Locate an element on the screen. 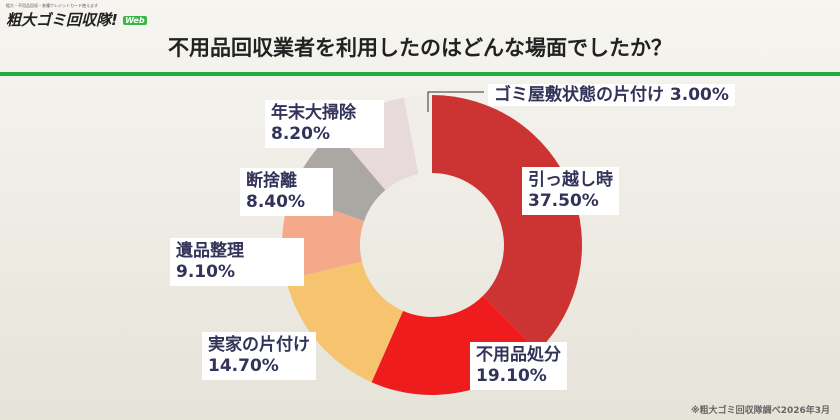  label-4: 断捨離 8.40% is located at coordinates (286, 192).